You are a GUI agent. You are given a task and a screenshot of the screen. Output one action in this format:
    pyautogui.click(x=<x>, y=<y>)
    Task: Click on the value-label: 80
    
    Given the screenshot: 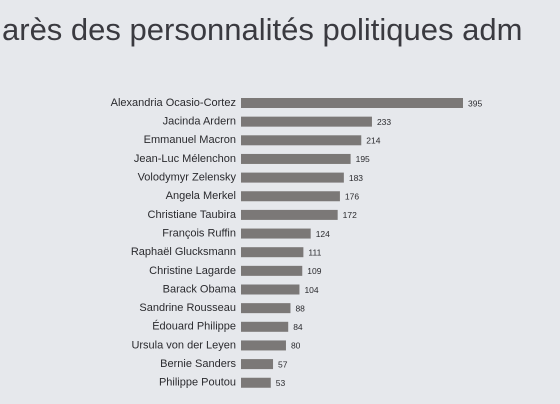 What is the action you would take?
    pyautogui.click(x=296, y=346)
    